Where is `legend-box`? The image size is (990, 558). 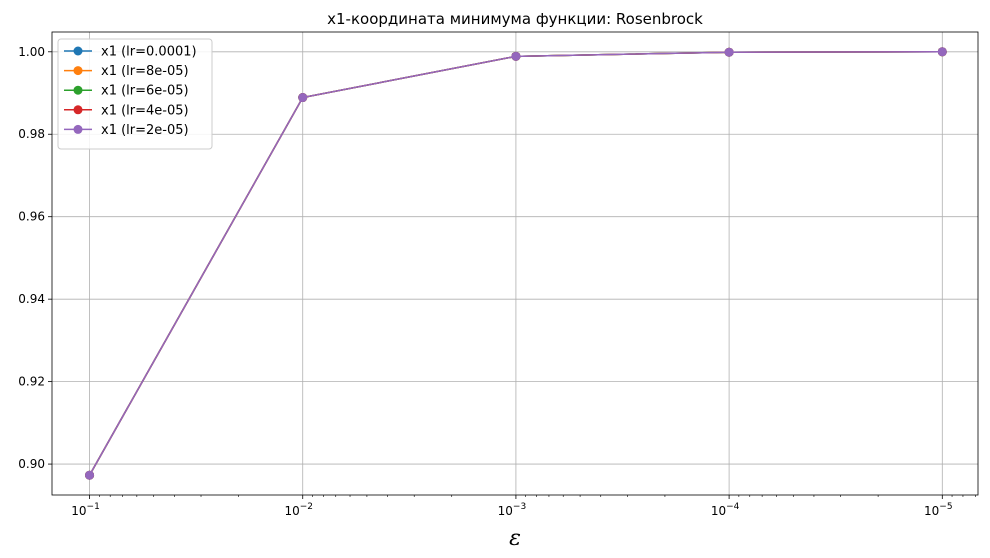 legend-box is located at coordinates (135, 94).